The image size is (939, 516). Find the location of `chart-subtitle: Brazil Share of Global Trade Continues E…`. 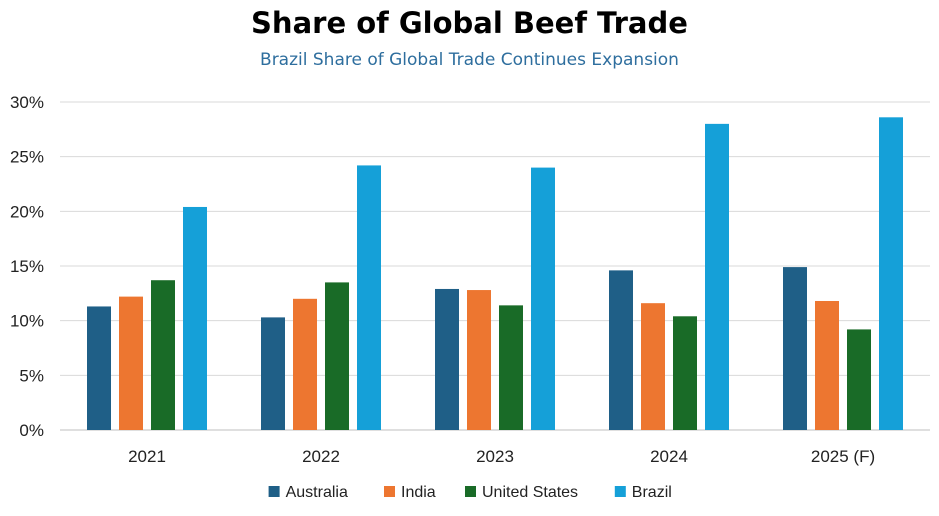

chart-subtitle: Brazil Share of Global Trade Continues E… is located at coordinates (469, 60).